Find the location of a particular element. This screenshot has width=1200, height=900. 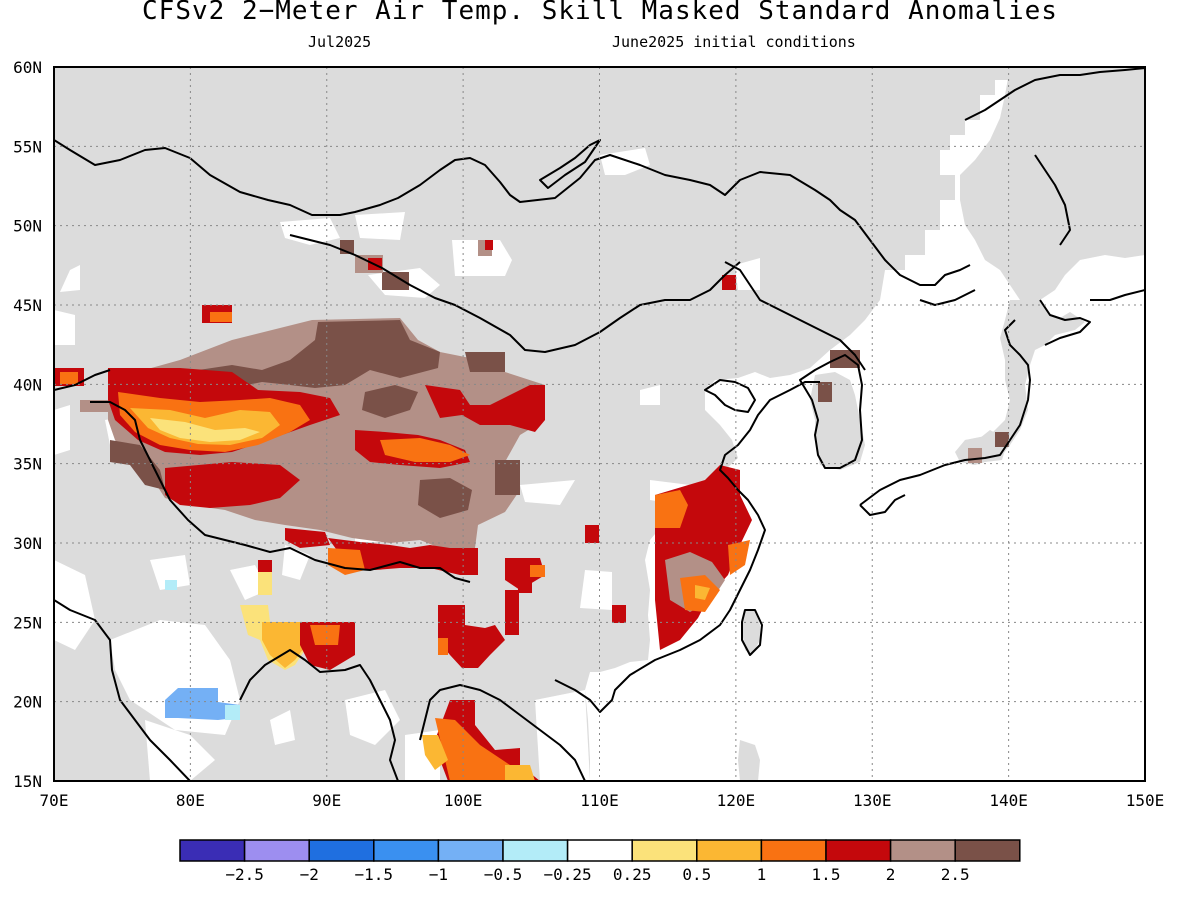

lon-tick-label: 90E is located at coordinates (326, 800).